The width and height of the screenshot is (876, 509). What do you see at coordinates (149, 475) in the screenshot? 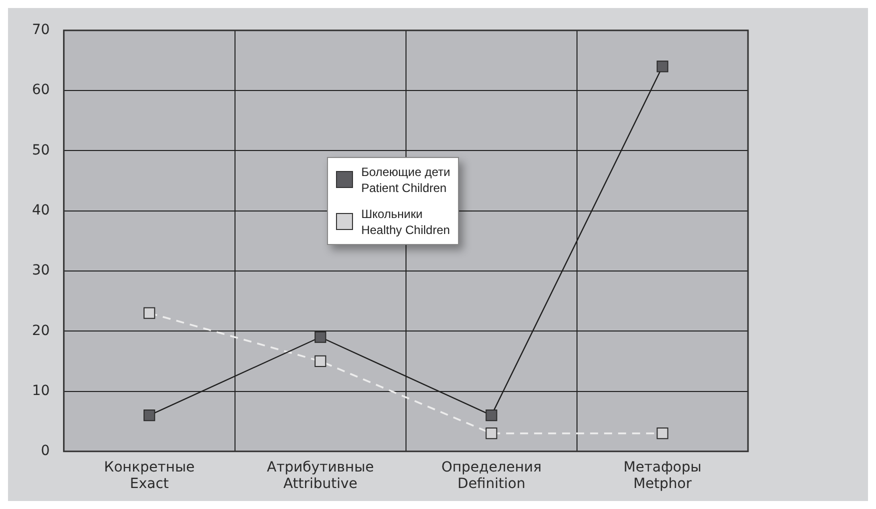
I see `x-tick-label: Конкретные Exact` at bounding box center [149, 475].